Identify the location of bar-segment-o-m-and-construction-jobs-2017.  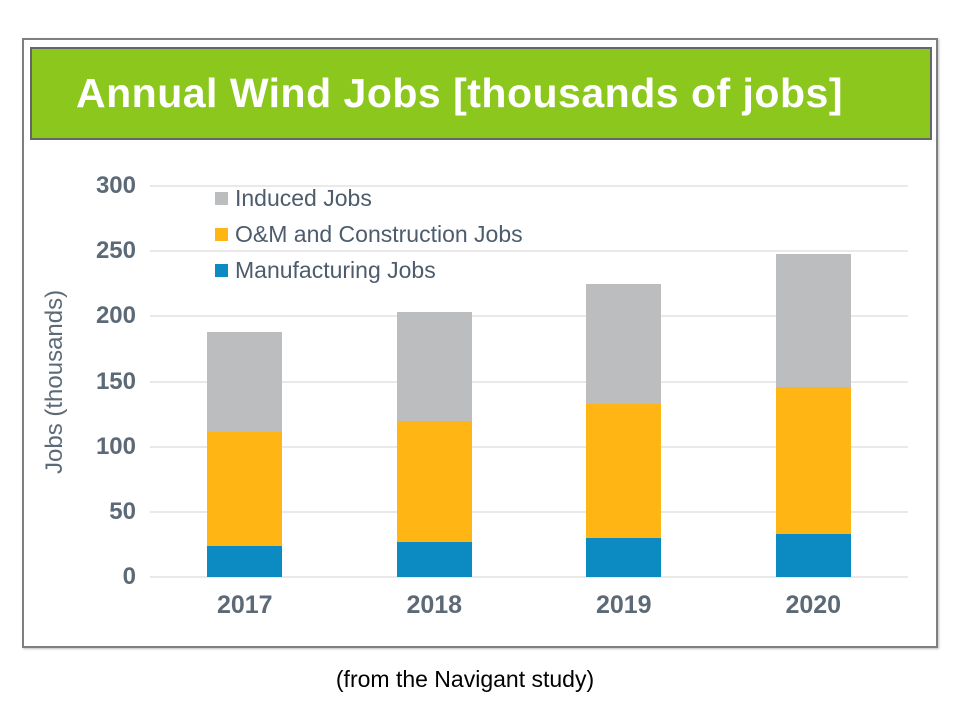
(245, 489).